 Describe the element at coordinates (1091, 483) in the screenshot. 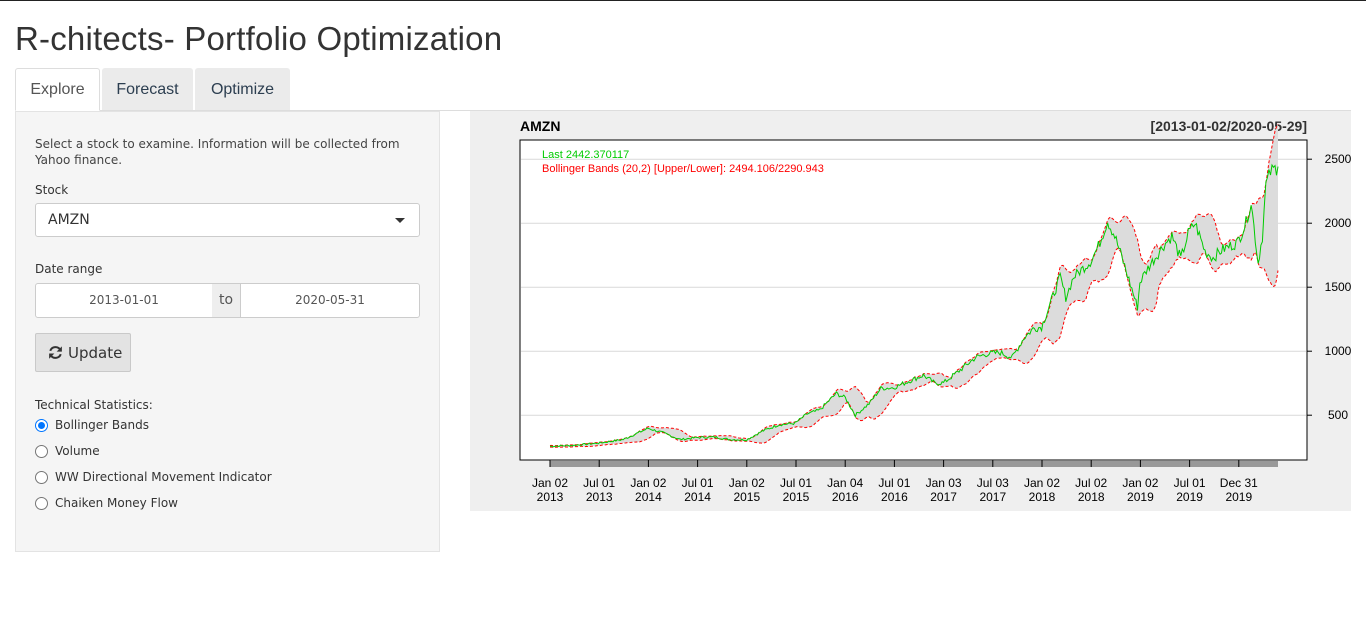

I see `x-tick-label: Jul 02` at that location.